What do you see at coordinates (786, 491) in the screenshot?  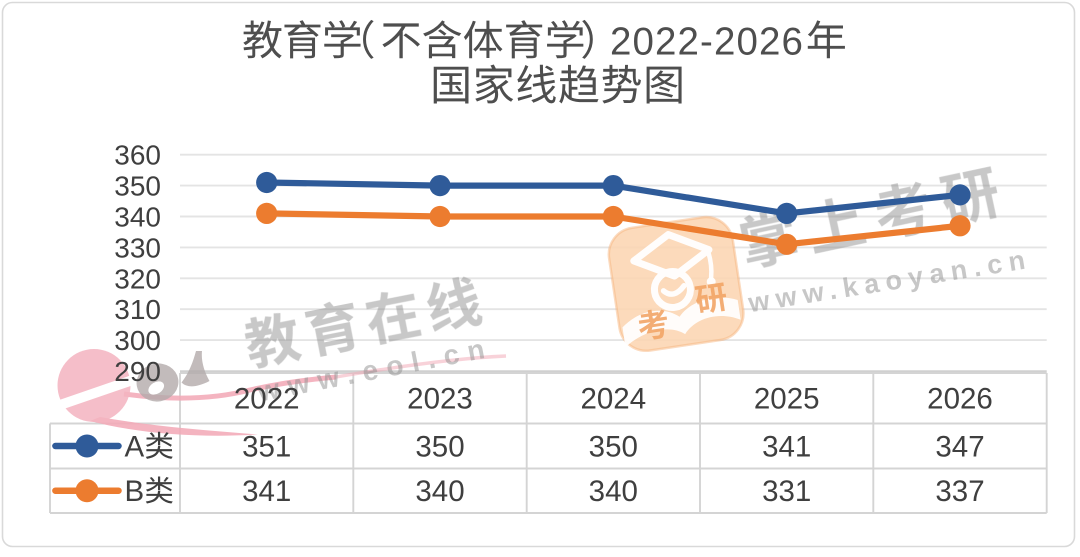 I see `svg-text: 331` at bounding box center [786, 491].